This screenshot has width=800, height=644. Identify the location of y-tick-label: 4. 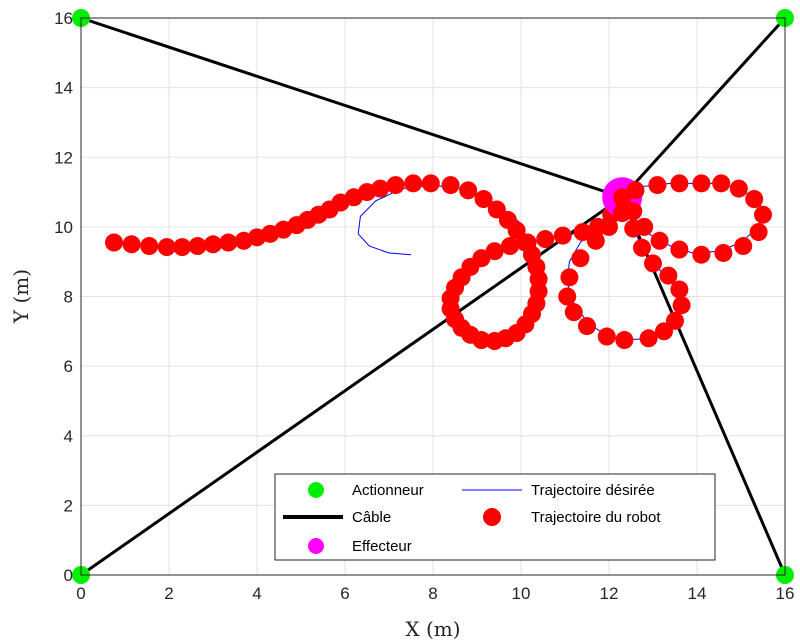
(68, 436).